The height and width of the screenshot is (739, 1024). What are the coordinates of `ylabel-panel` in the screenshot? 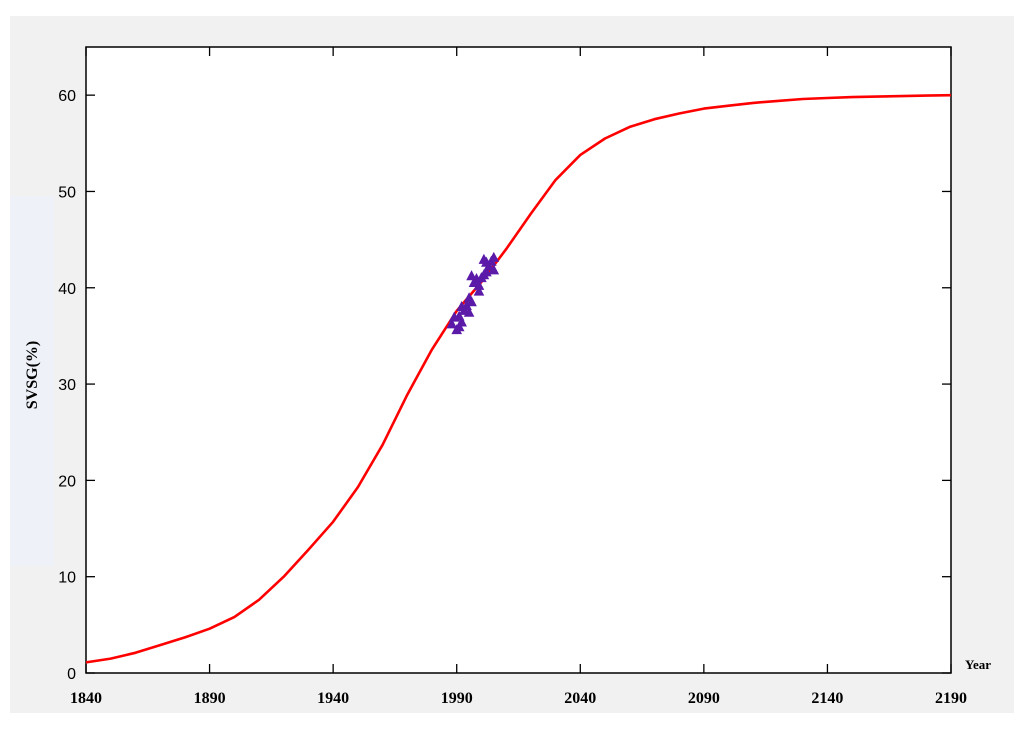 It's located at (32, 381).